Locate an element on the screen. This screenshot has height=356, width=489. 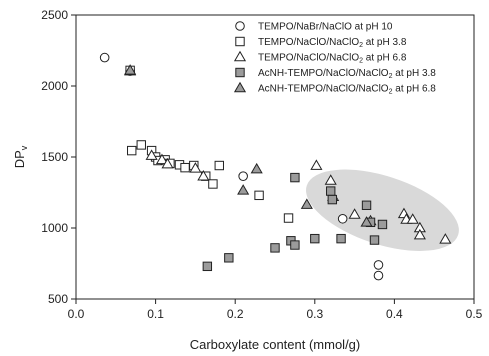
legend-label: AcNH-TEMPO/NaClO/NaClO2 at pH 6.8 is located at coordinates (347, 90).